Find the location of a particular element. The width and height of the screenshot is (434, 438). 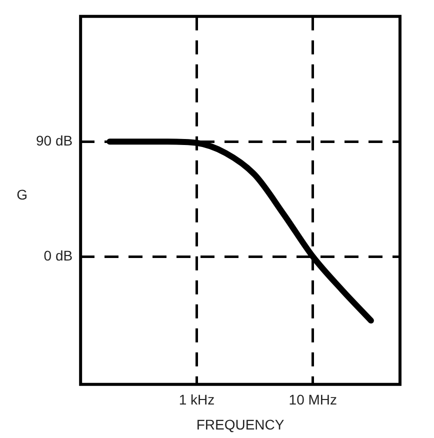

x-tick-label: 1 kHz is located at coordinates (196, 400).